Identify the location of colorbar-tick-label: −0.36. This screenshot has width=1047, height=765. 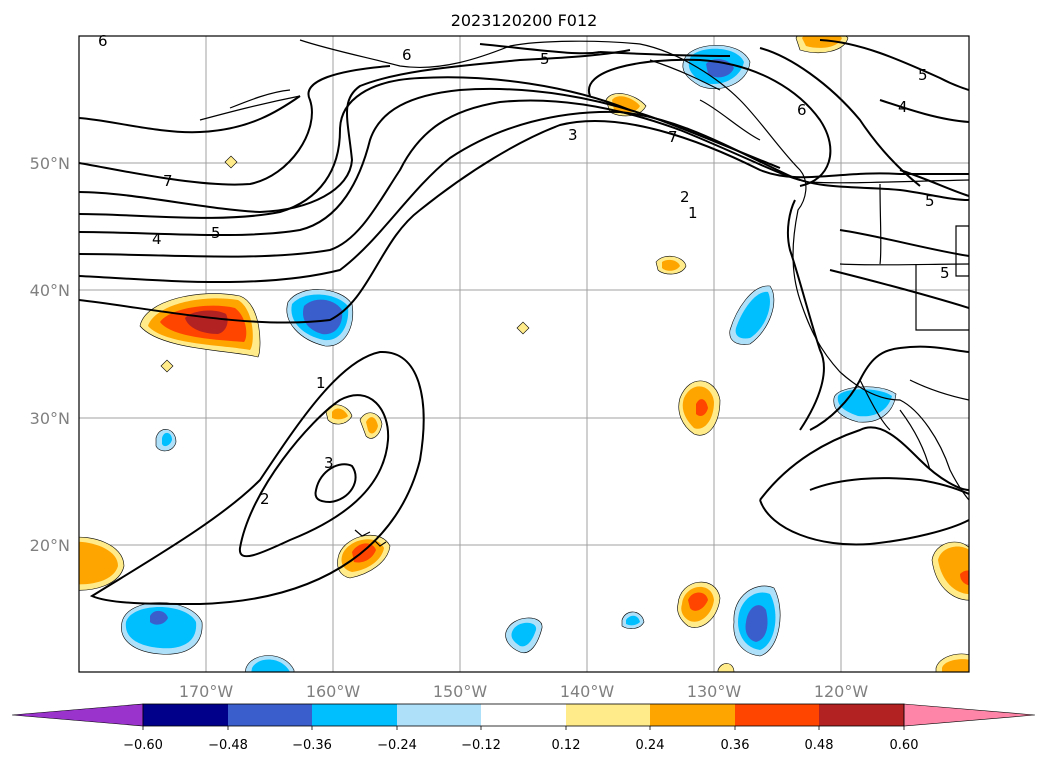
(312, 745).